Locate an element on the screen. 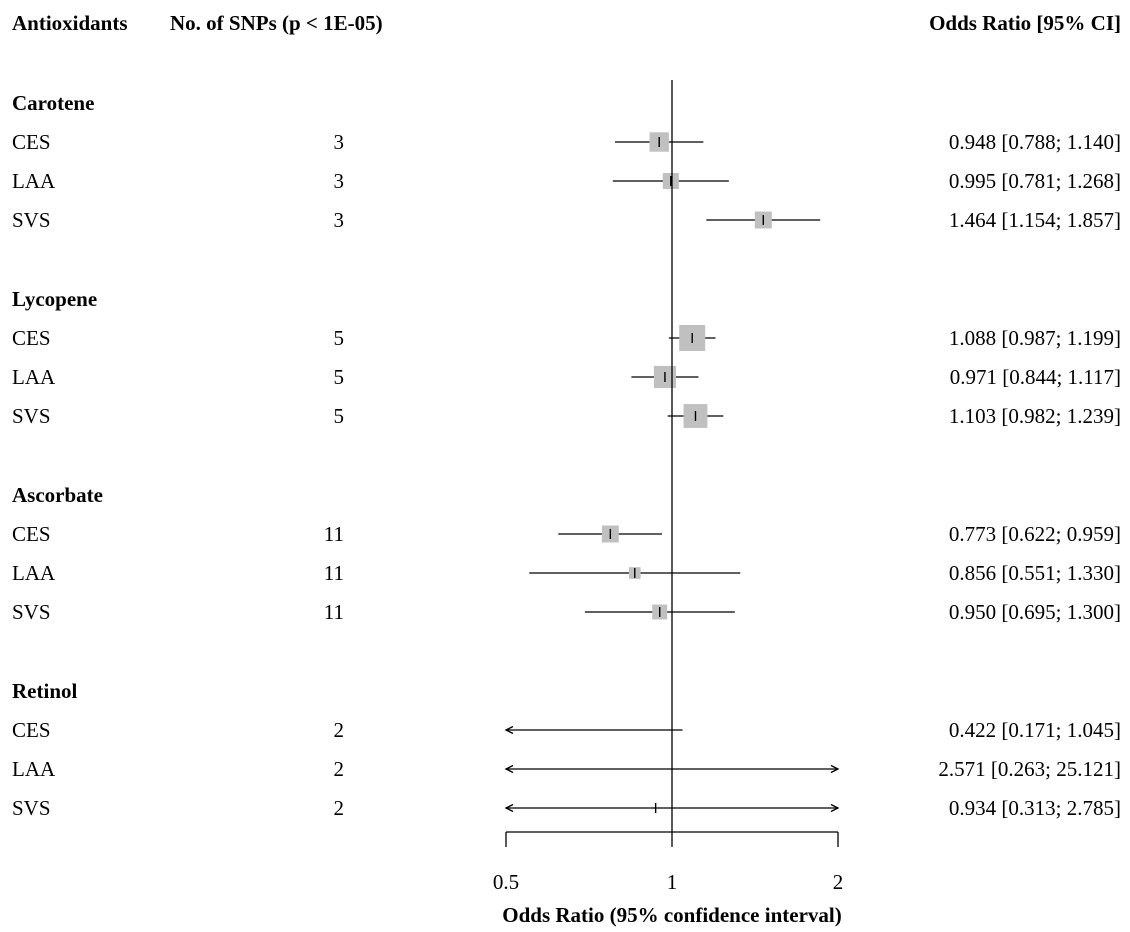 This screenshot has width=1130, height=932. row-label-lycopene-ces: CES is located at coordinates (31, 338).